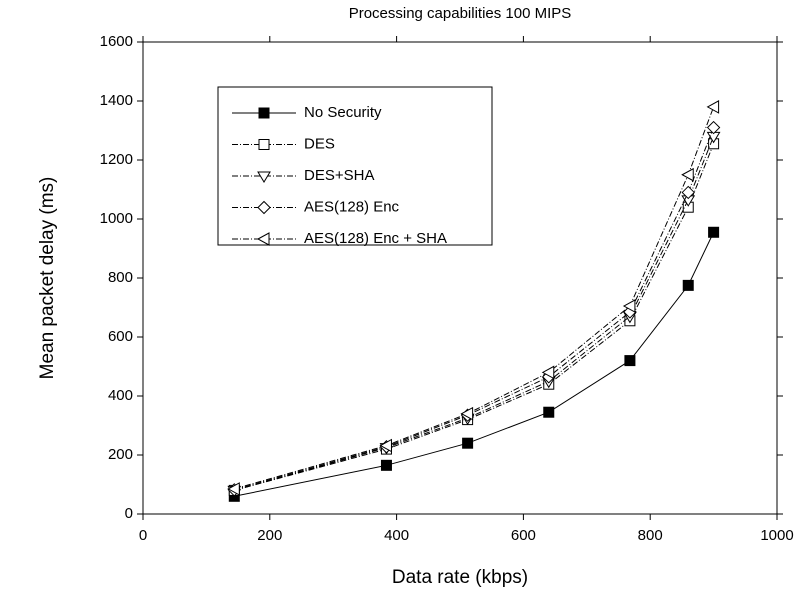  What do you see at coordinates (269, 535) in the screenshot?
I see `x-tick-label: 200` at bounding box center [269, 535].